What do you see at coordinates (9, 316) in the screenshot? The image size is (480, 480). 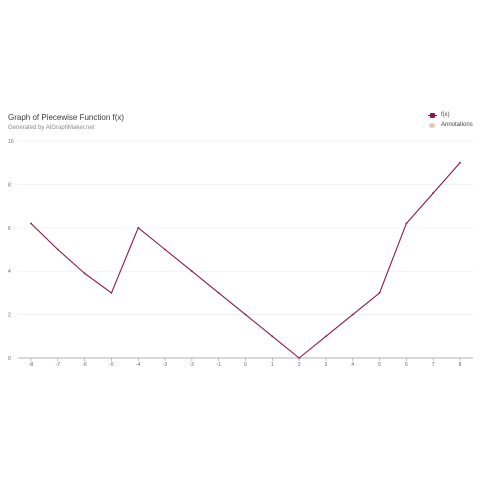 I see `y-tick-label: 2` at bounding box center [9, 316].